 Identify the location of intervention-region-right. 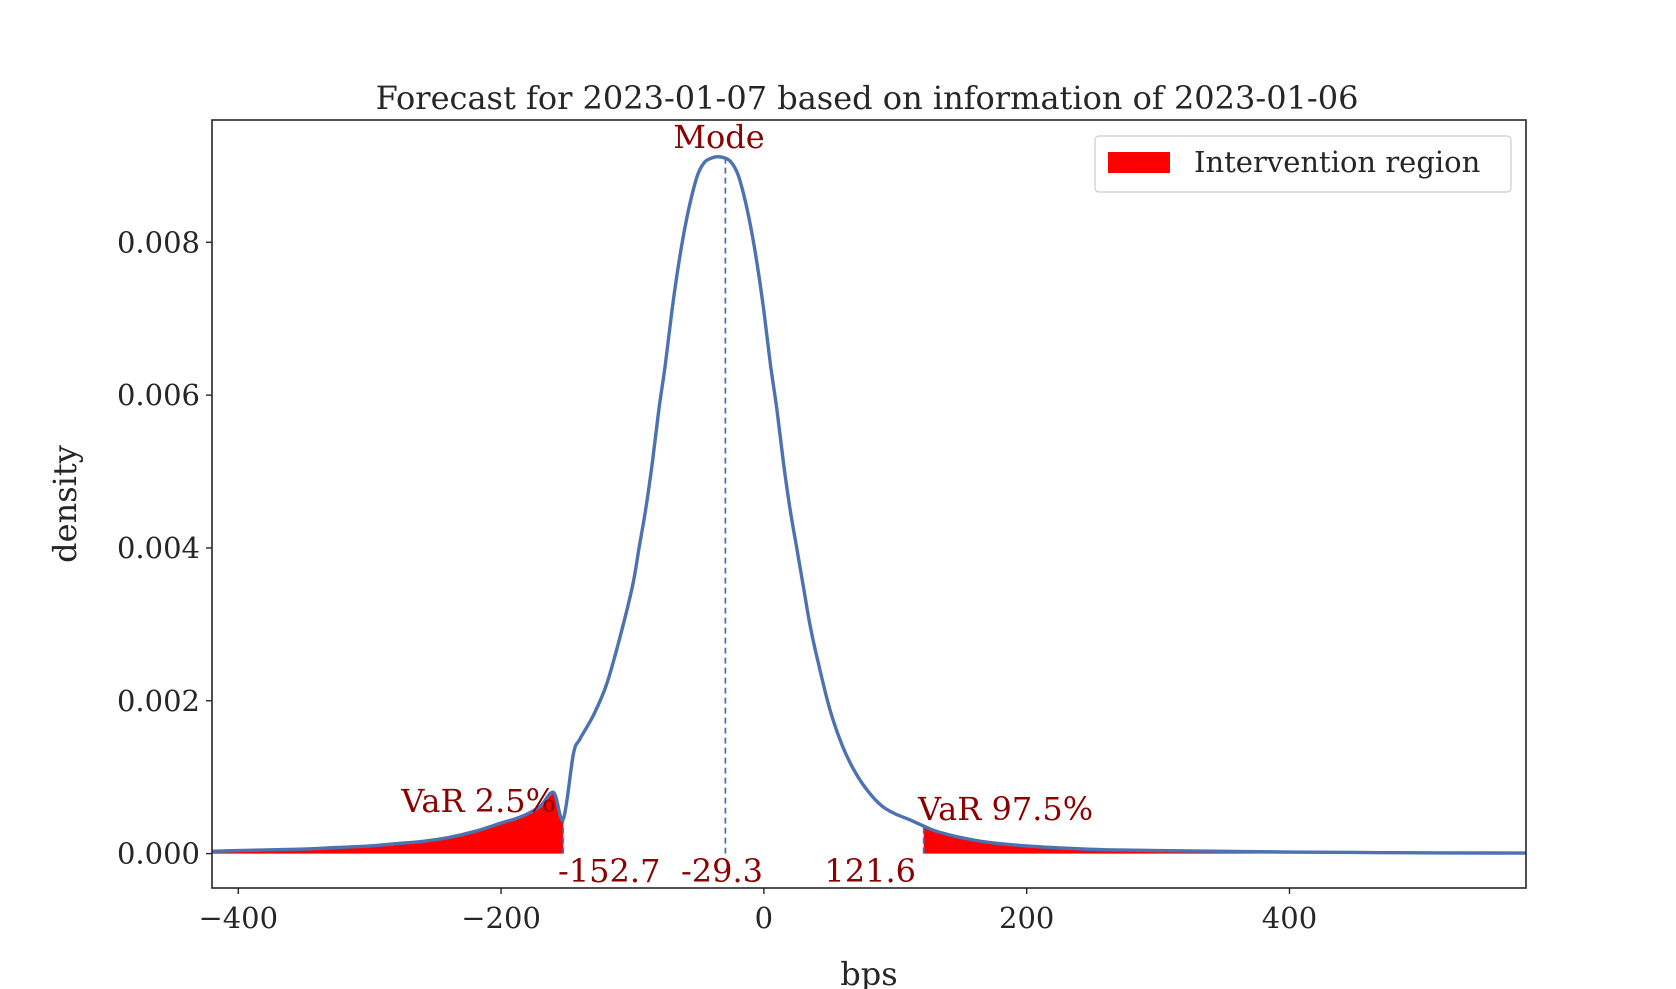
(1224, 840).